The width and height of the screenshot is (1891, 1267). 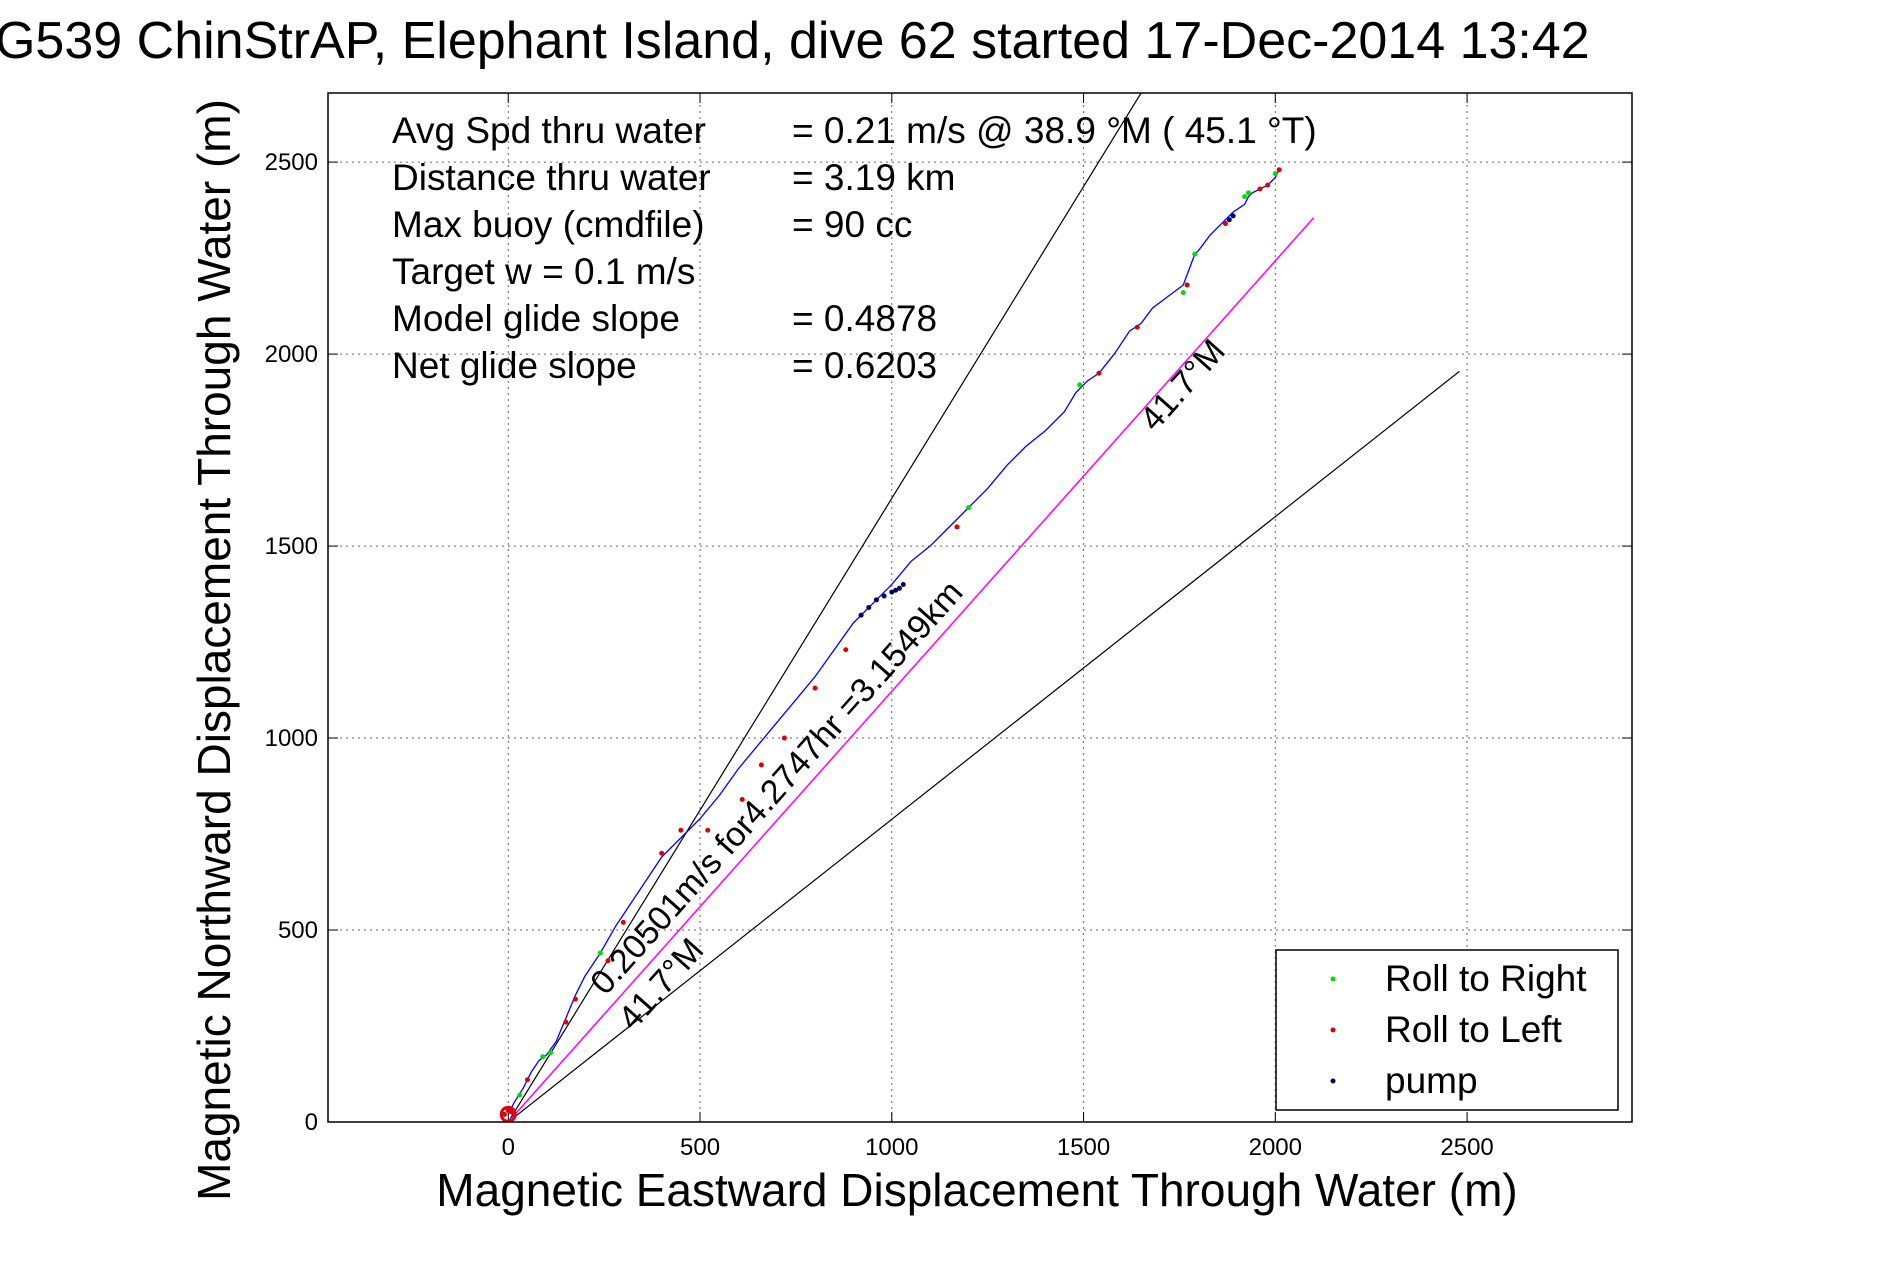 What do you see at coordinates (291, 738) in the screenshot?
I see `y-tick-label: 1000` at bounding box center [291, 738].